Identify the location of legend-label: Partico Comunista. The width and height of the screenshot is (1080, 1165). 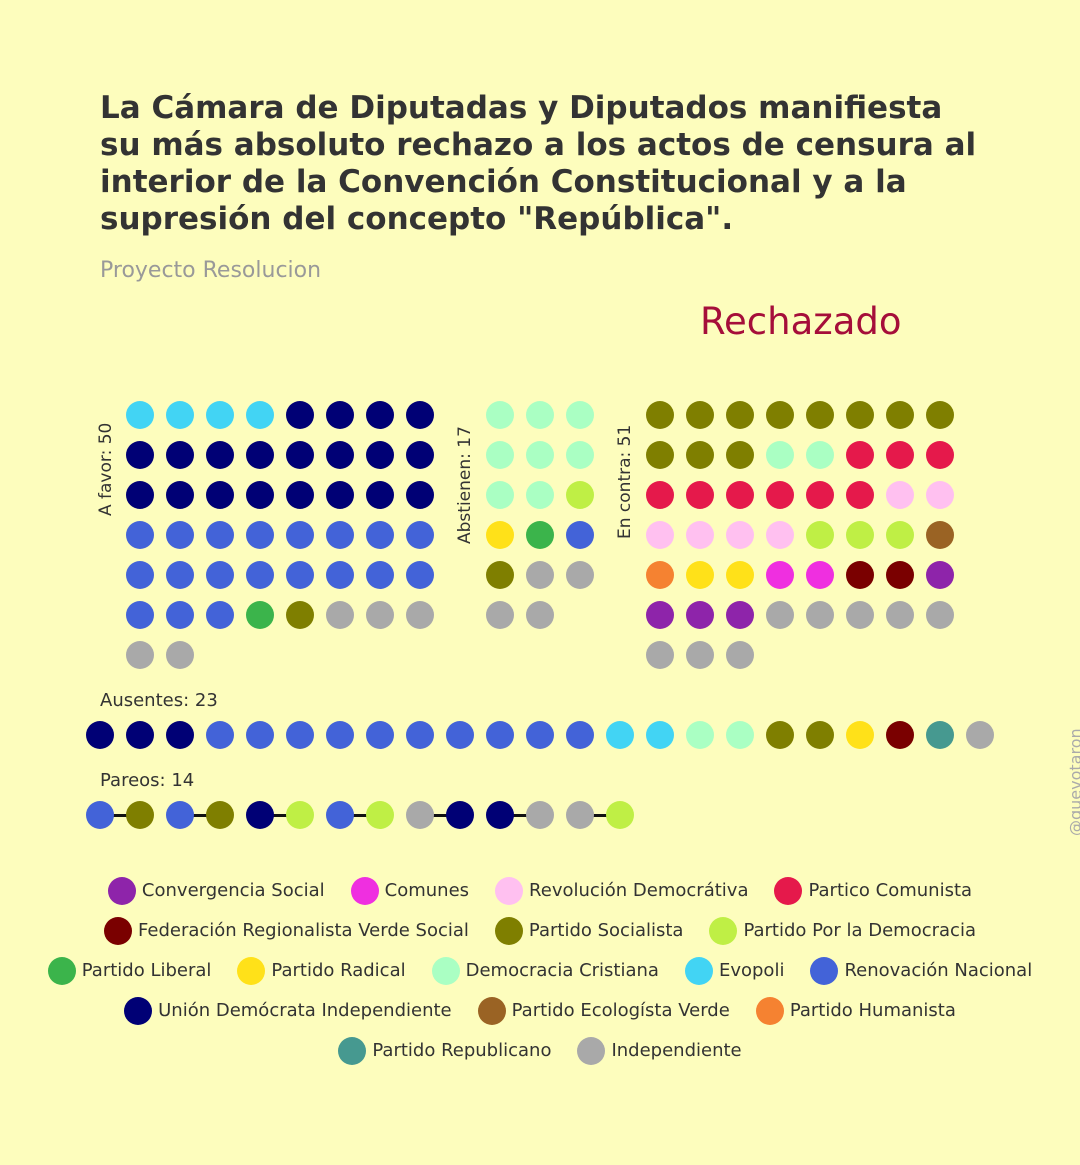
(890, 890).